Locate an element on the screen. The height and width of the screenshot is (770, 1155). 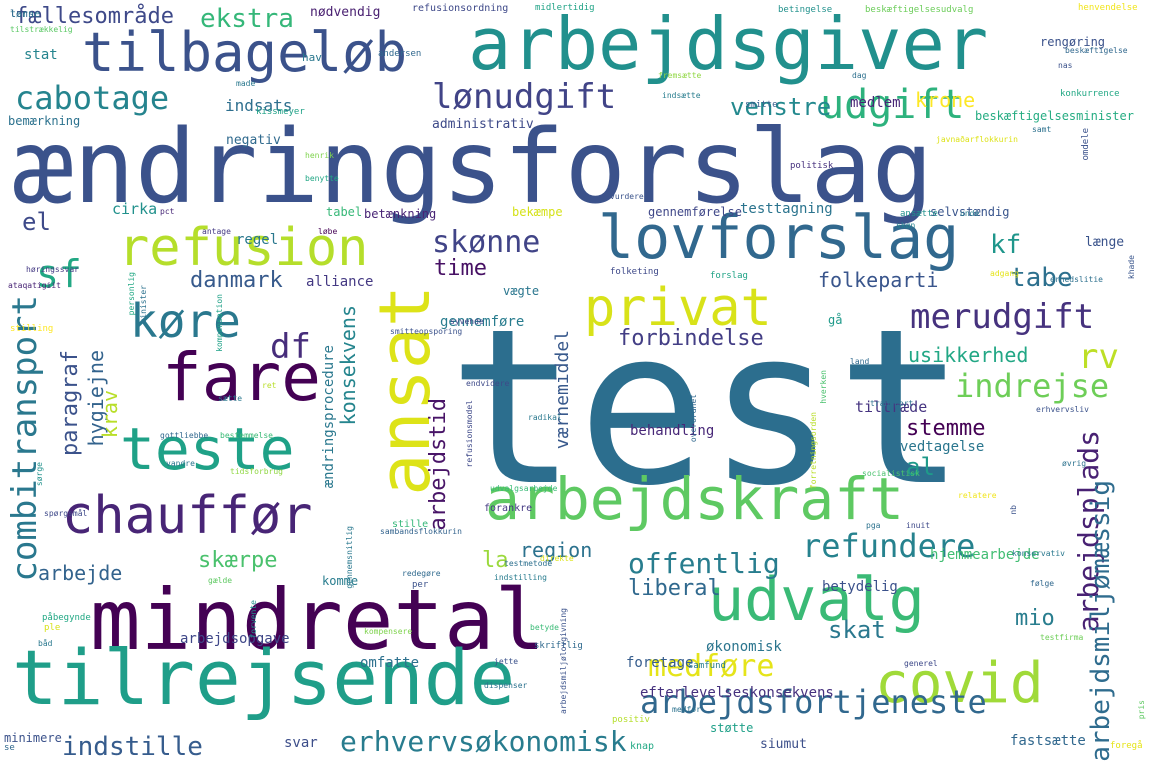
word-79: gennemføre is located at coordinates (482, 322).